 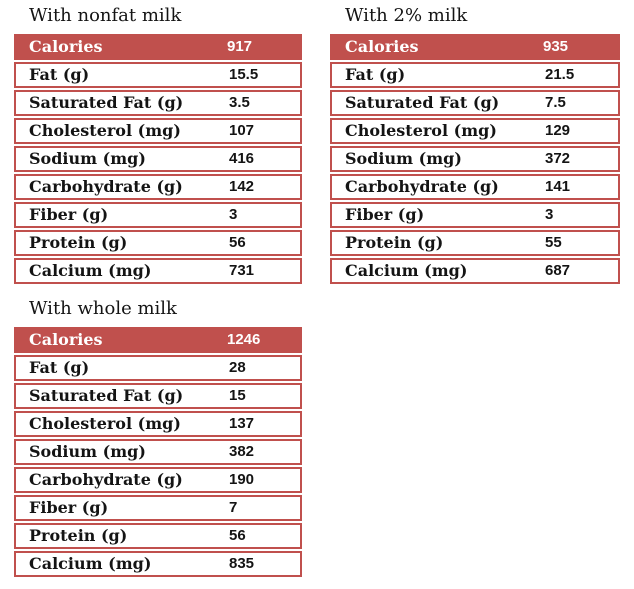 I want to click on table-row-sodium: Sodium (mg) 382, so click(x=158, y=452).